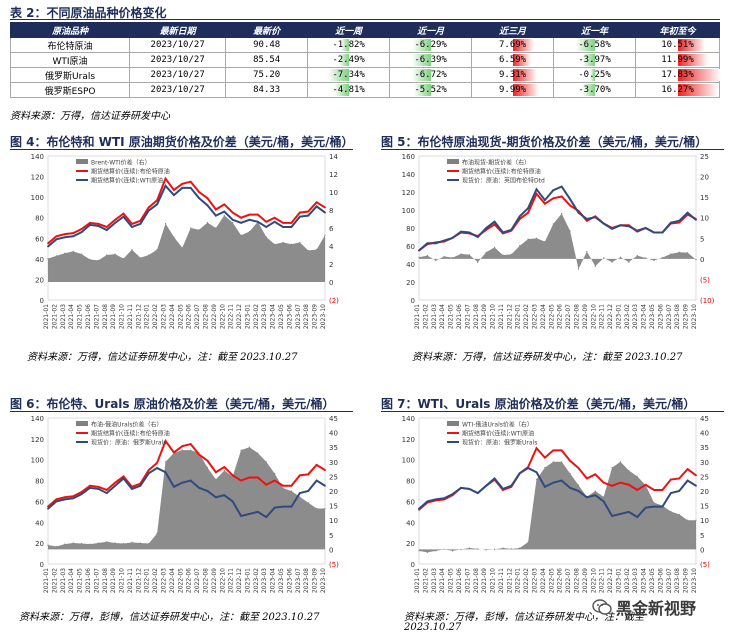 This screenshot has height=637, width=731. What do you see at coordinates (37, 157) in the screenshot?
I see `left-axis-tick: 140` at bounding box center [37, 157].